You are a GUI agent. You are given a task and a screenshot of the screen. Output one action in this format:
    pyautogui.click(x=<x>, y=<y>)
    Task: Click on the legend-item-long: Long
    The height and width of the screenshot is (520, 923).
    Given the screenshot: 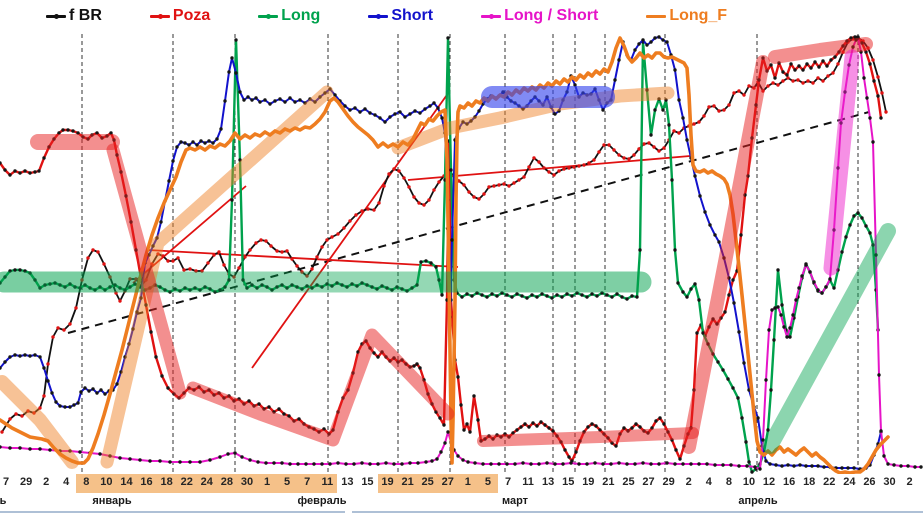 What is the action you would take?
    pyautogui.click(x=289, y=16)
    